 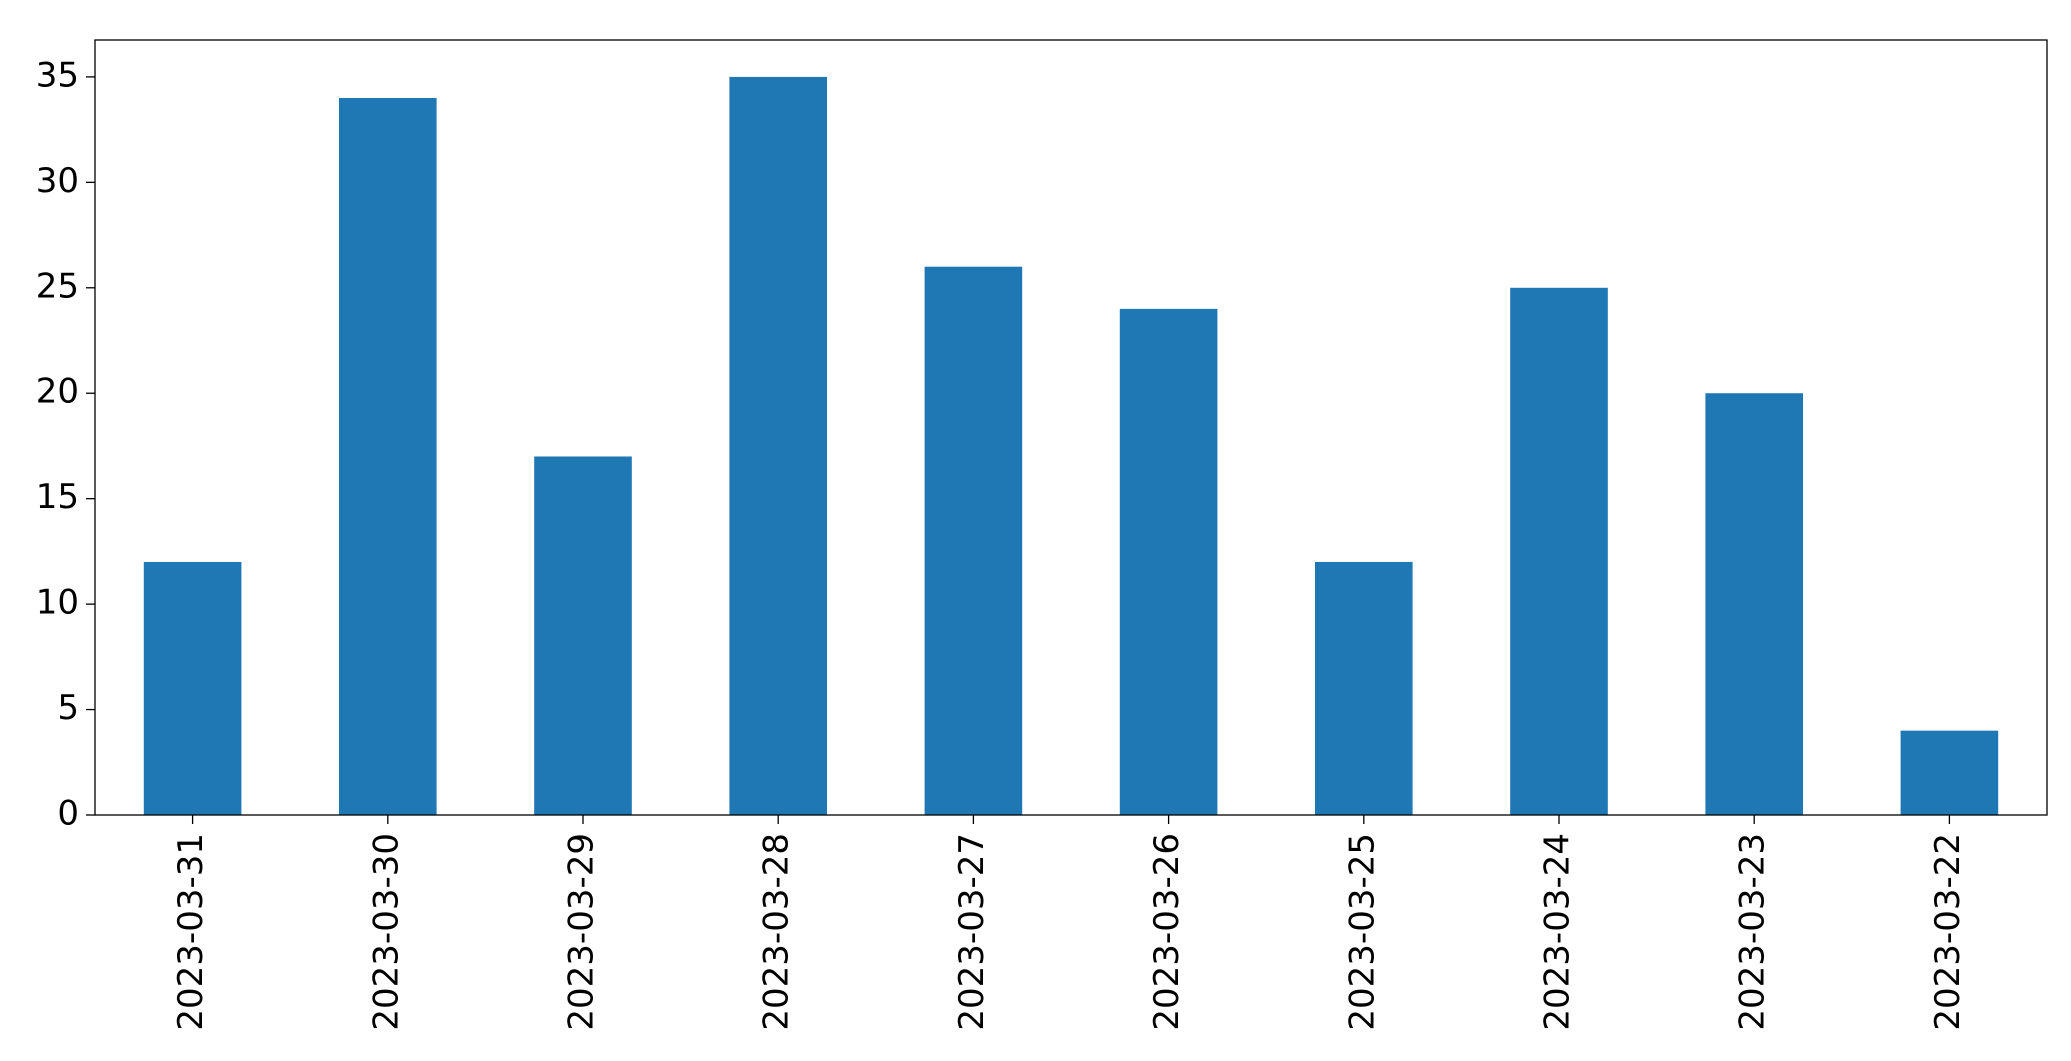 I want to click on y-tick-label: 35, so click(x=57, y=75).